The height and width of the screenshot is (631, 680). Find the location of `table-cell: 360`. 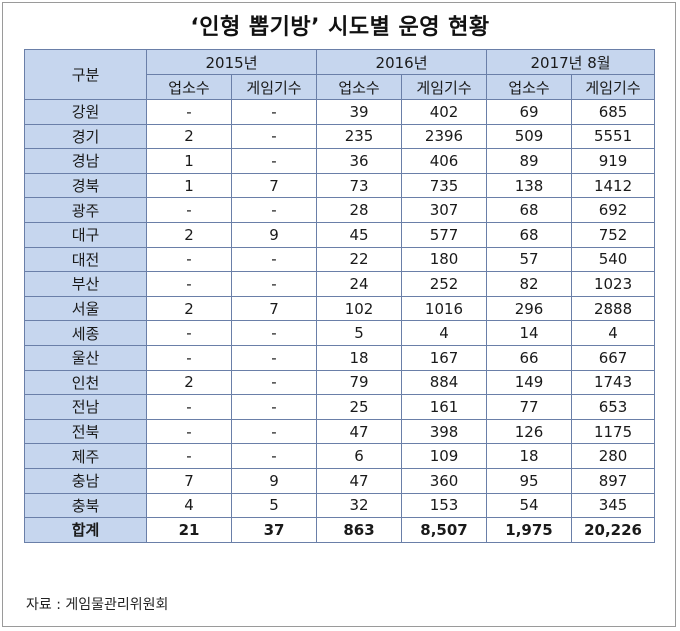

table-cell: 360 is located at coordinates (444, 480).